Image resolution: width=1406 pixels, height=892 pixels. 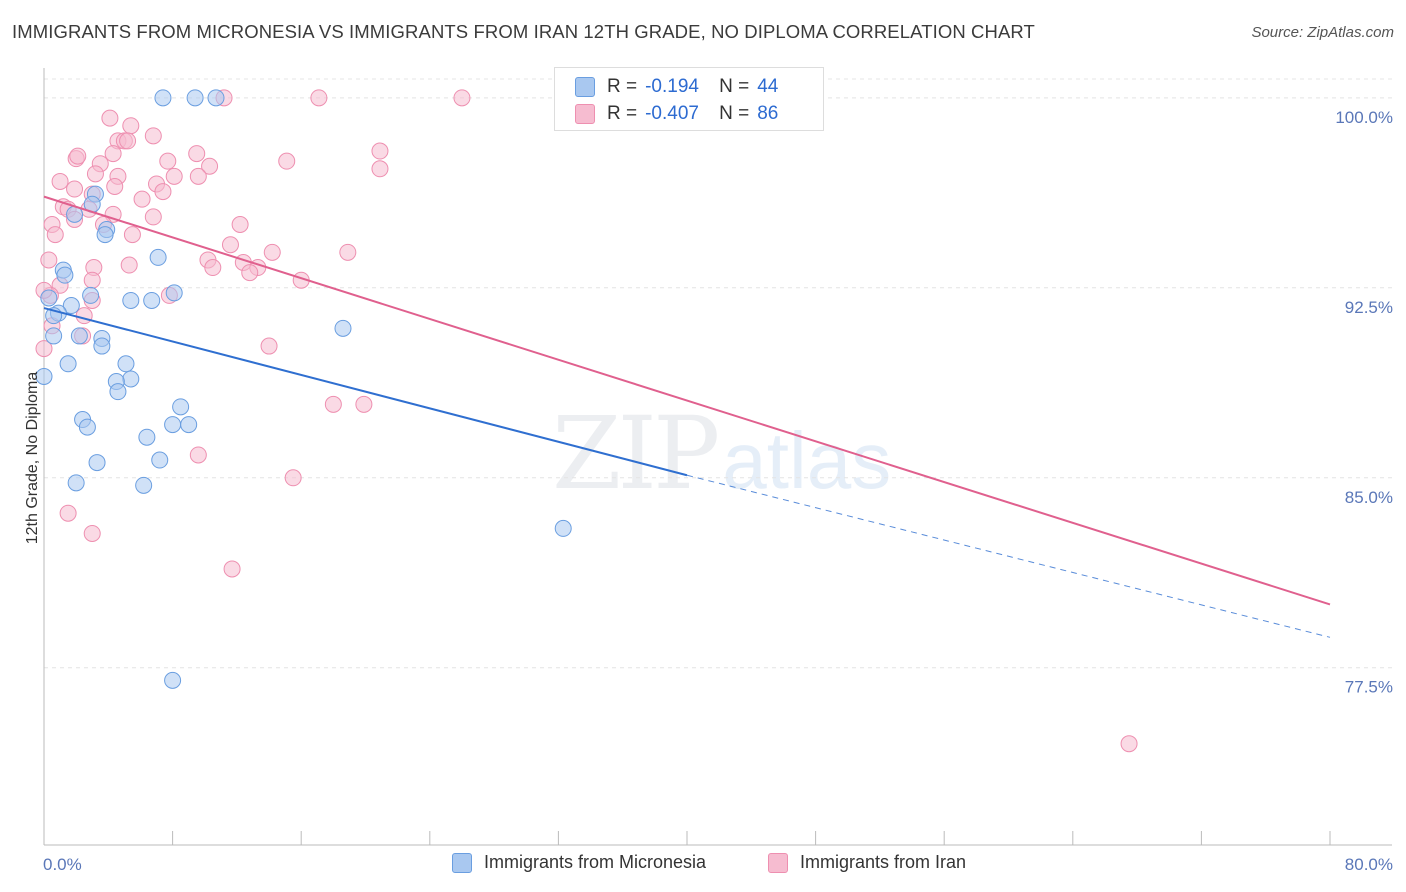 I want to click on x-tick-label: 0.0%, so click(x=62, y=864).